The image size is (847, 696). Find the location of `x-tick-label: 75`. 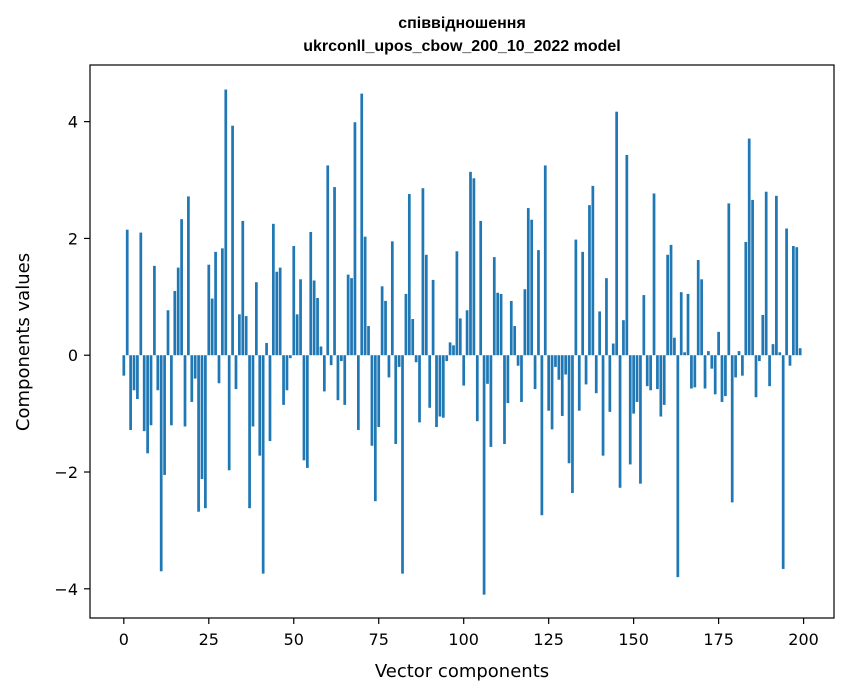

x-tick-label: 75 is located at coordinates (379, 639).